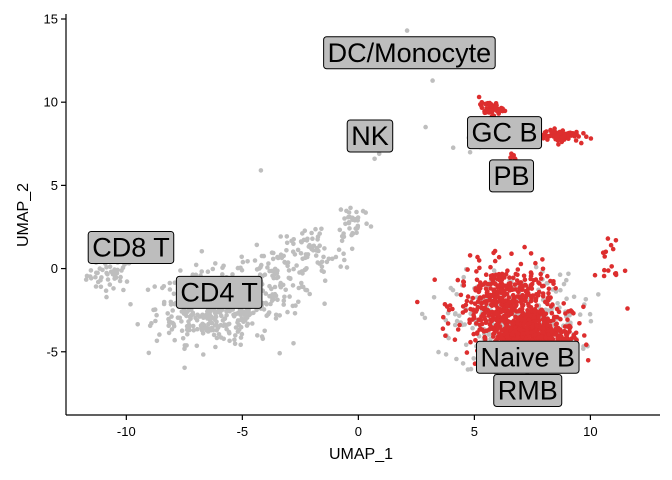 The image size is (672, 480). I want to click on cluster-label-box, so click(370, 136).